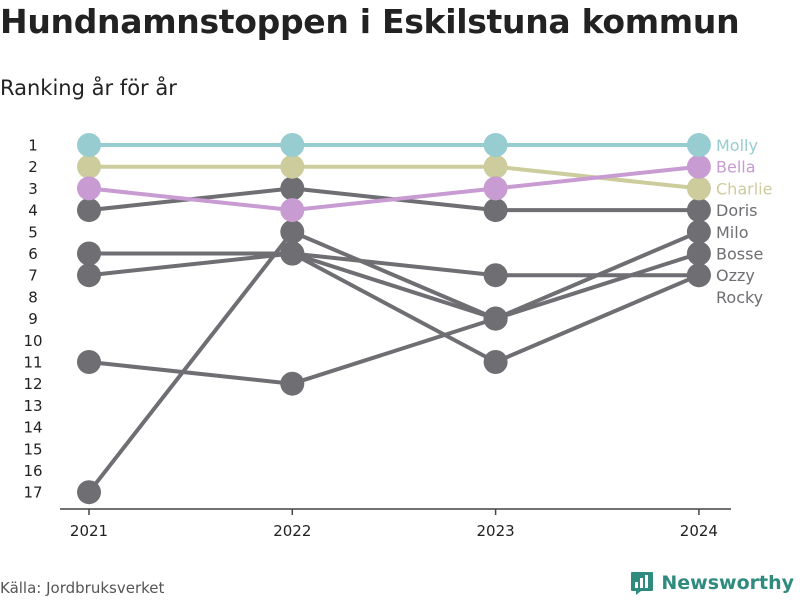 The image size is (800, 600). Describe the element at coordinates (736, 167) in the screenshot. I see `end-label-bella: Bella` at that location.